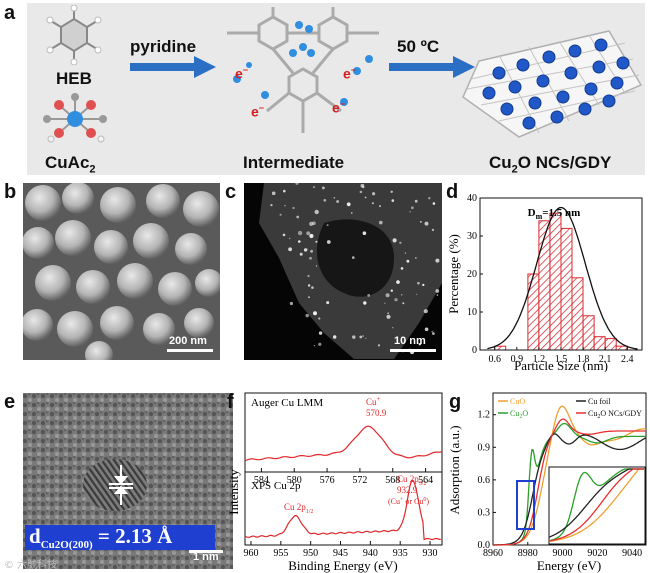 Image resolution: width=650 pixels, height=573 pixels. What do you see at coordinates (74, 35) in the screenshot?
I see `heb-molecule-icon` at bounding box center [74, 35].